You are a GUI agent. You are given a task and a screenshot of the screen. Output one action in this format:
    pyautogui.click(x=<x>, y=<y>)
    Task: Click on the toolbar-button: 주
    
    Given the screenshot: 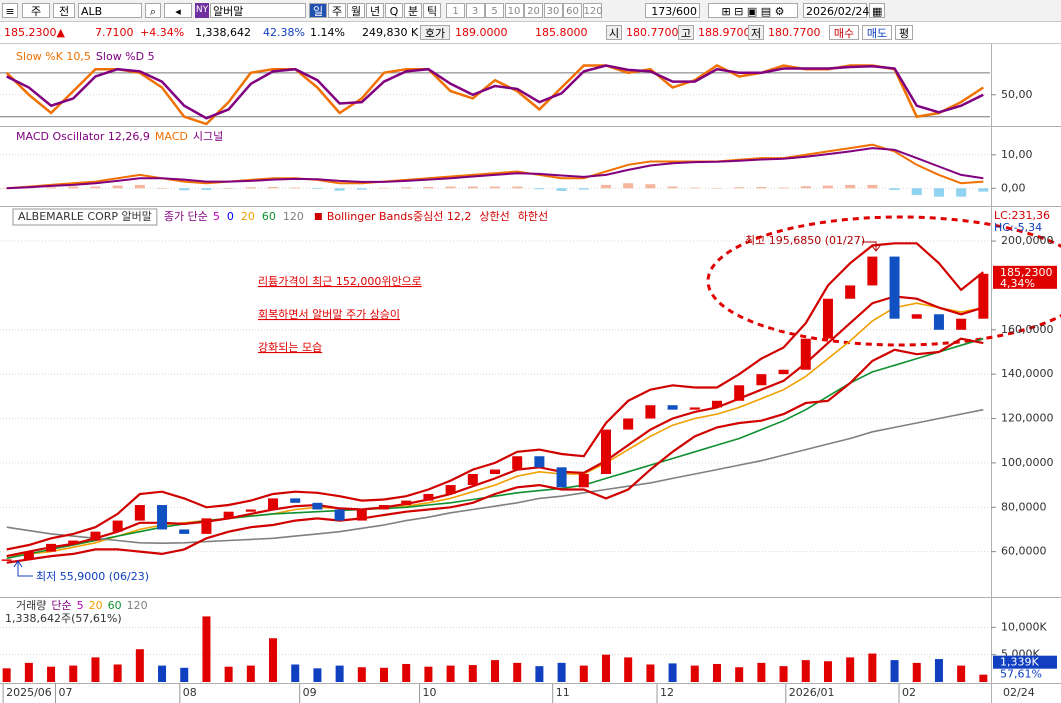 What is the action you would take?
    pyautogui.click(x=337, y=10)
    